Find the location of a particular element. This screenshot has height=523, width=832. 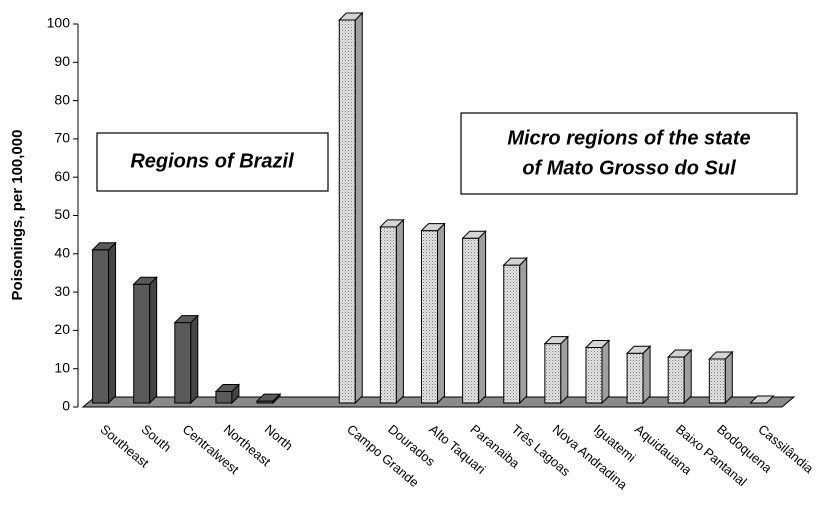

annotation-text: Regions of Brazil is located at coordinates (212, 161).